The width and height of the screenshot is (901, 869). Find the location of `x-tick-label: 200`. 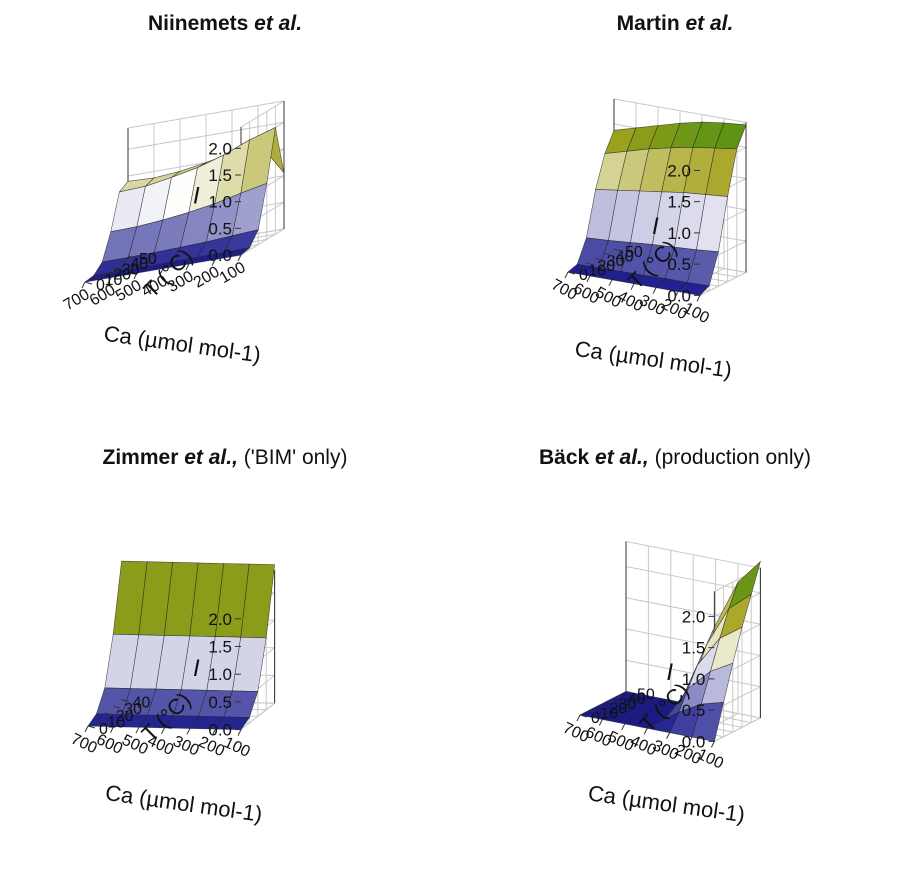

x-tick-label: 200 is located at coordinates (207, 278).